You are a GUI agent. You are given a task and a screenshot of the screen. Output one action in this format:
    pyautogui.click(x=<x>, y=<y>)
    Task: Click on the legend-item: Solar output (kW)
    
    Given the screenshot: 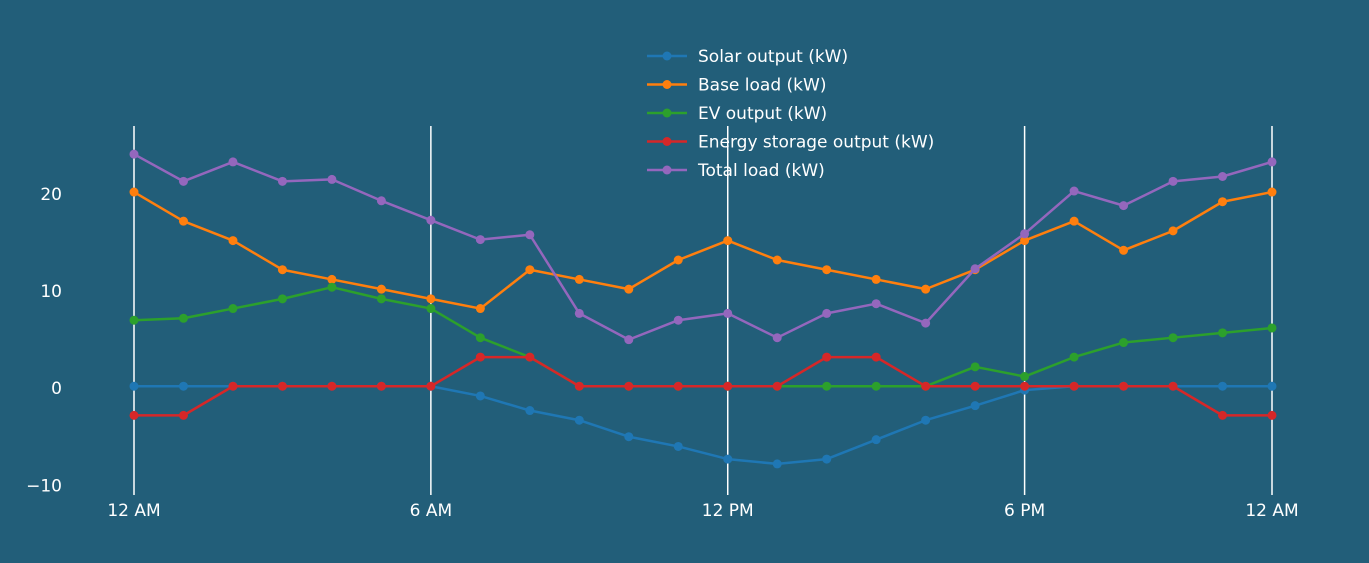 What is the action you would take?
    pyautogui.click(x=747, y=57)
    